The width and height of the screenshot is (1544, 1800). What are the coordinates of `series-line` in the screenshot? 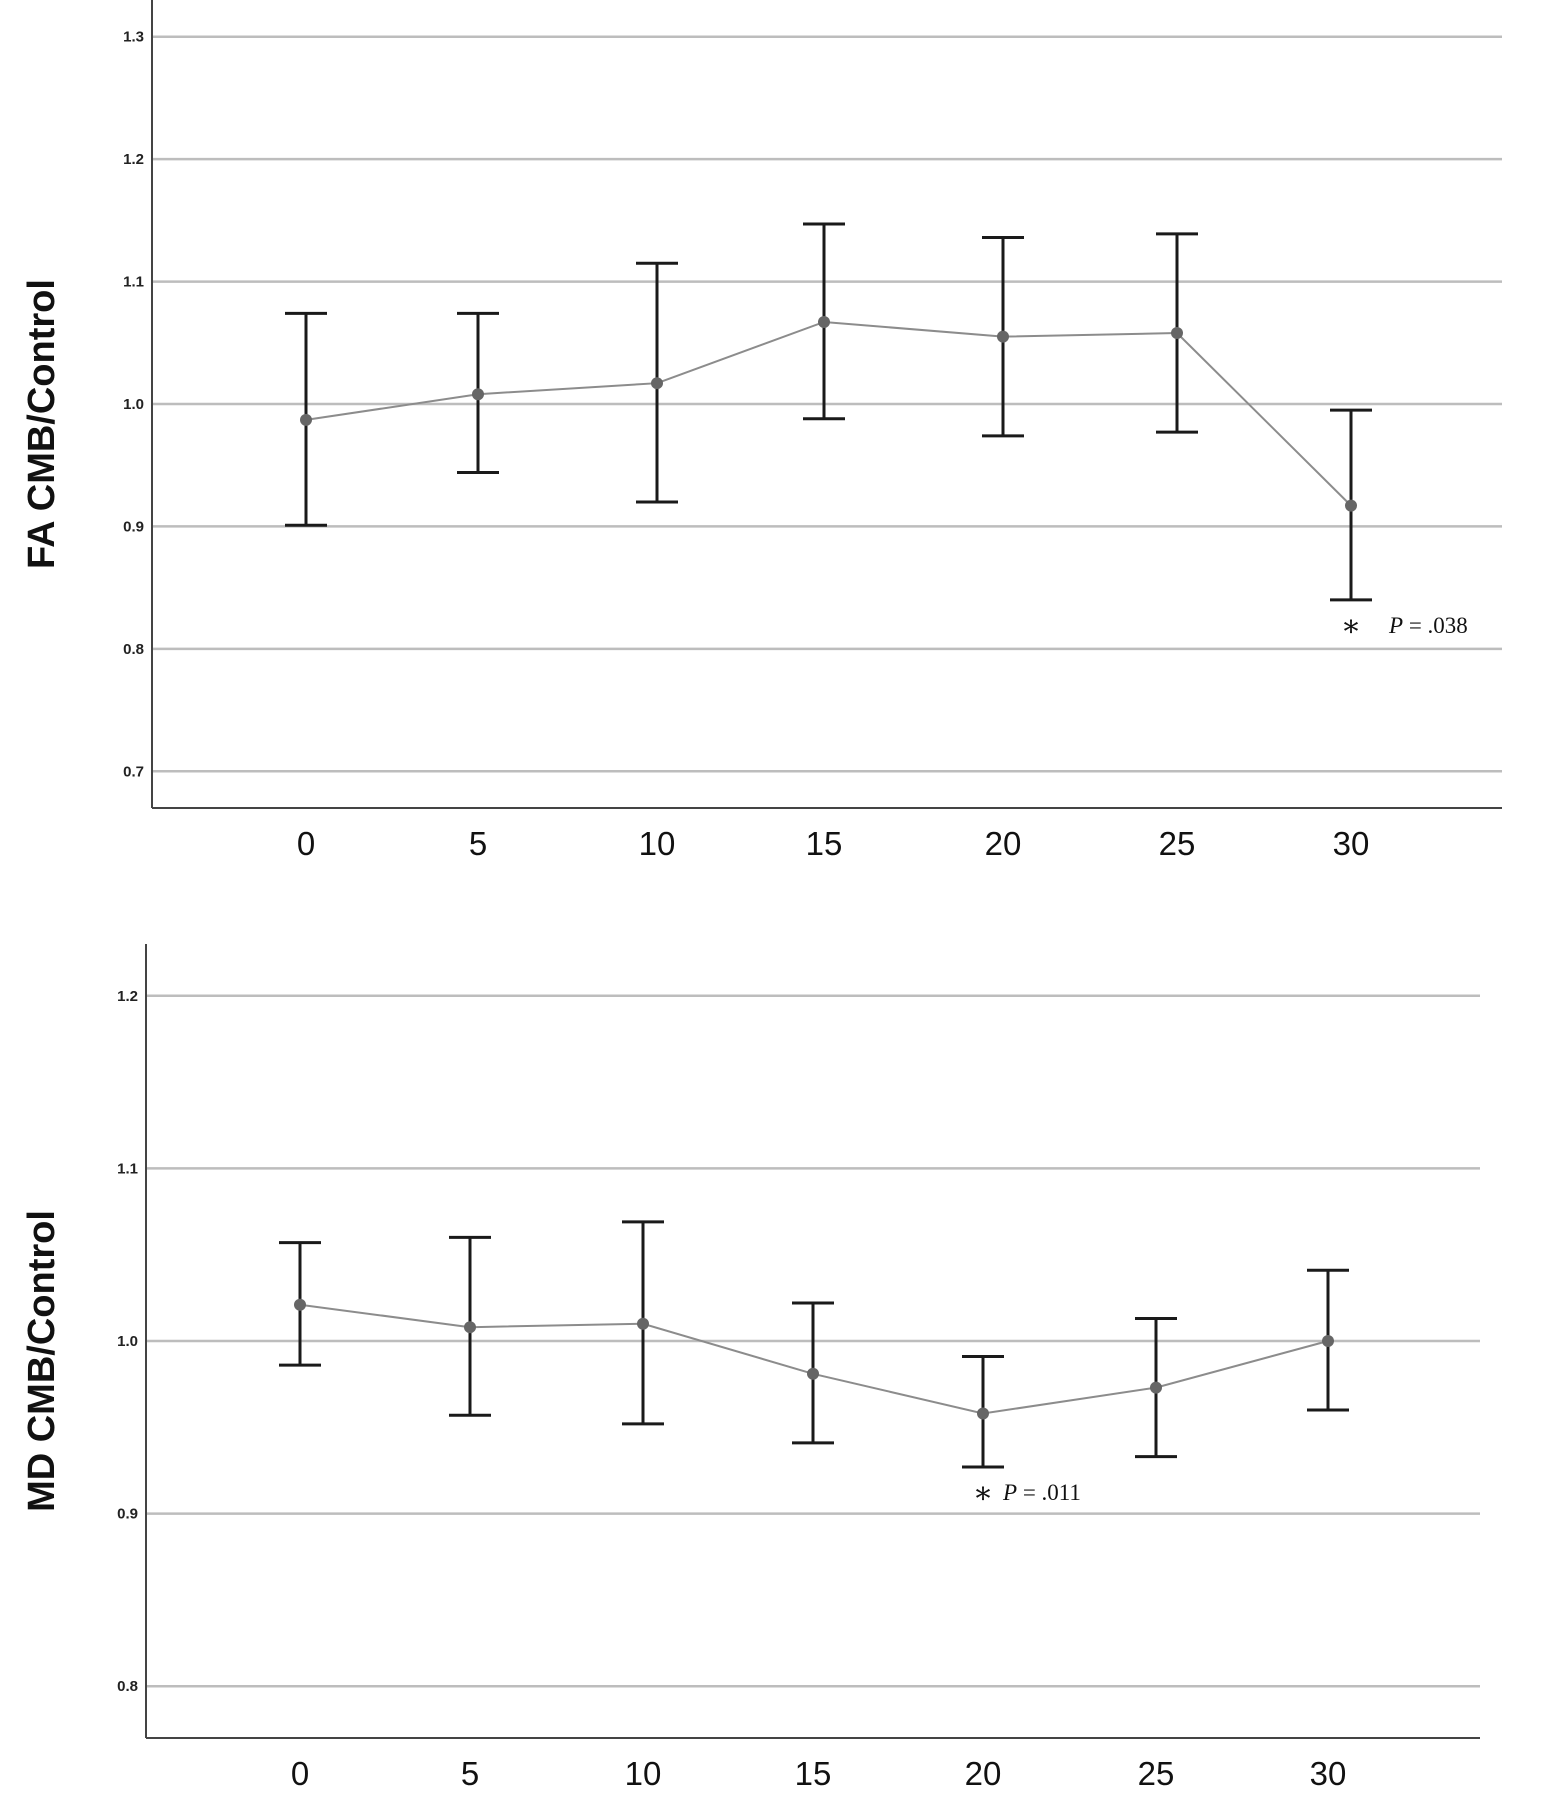 It's located at (828, 413).